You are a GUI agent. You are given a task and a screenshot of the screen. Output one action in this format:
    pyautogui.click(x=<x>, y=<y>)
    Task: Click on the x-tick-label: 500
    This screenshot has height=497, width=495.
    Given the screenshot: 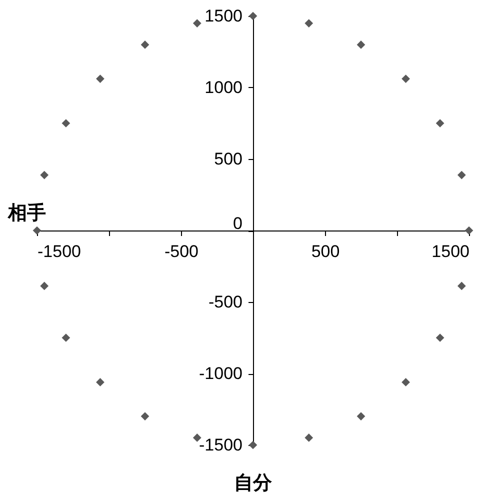 What is the action you would take?
    pyautogui.click(x=325, y=251)
    